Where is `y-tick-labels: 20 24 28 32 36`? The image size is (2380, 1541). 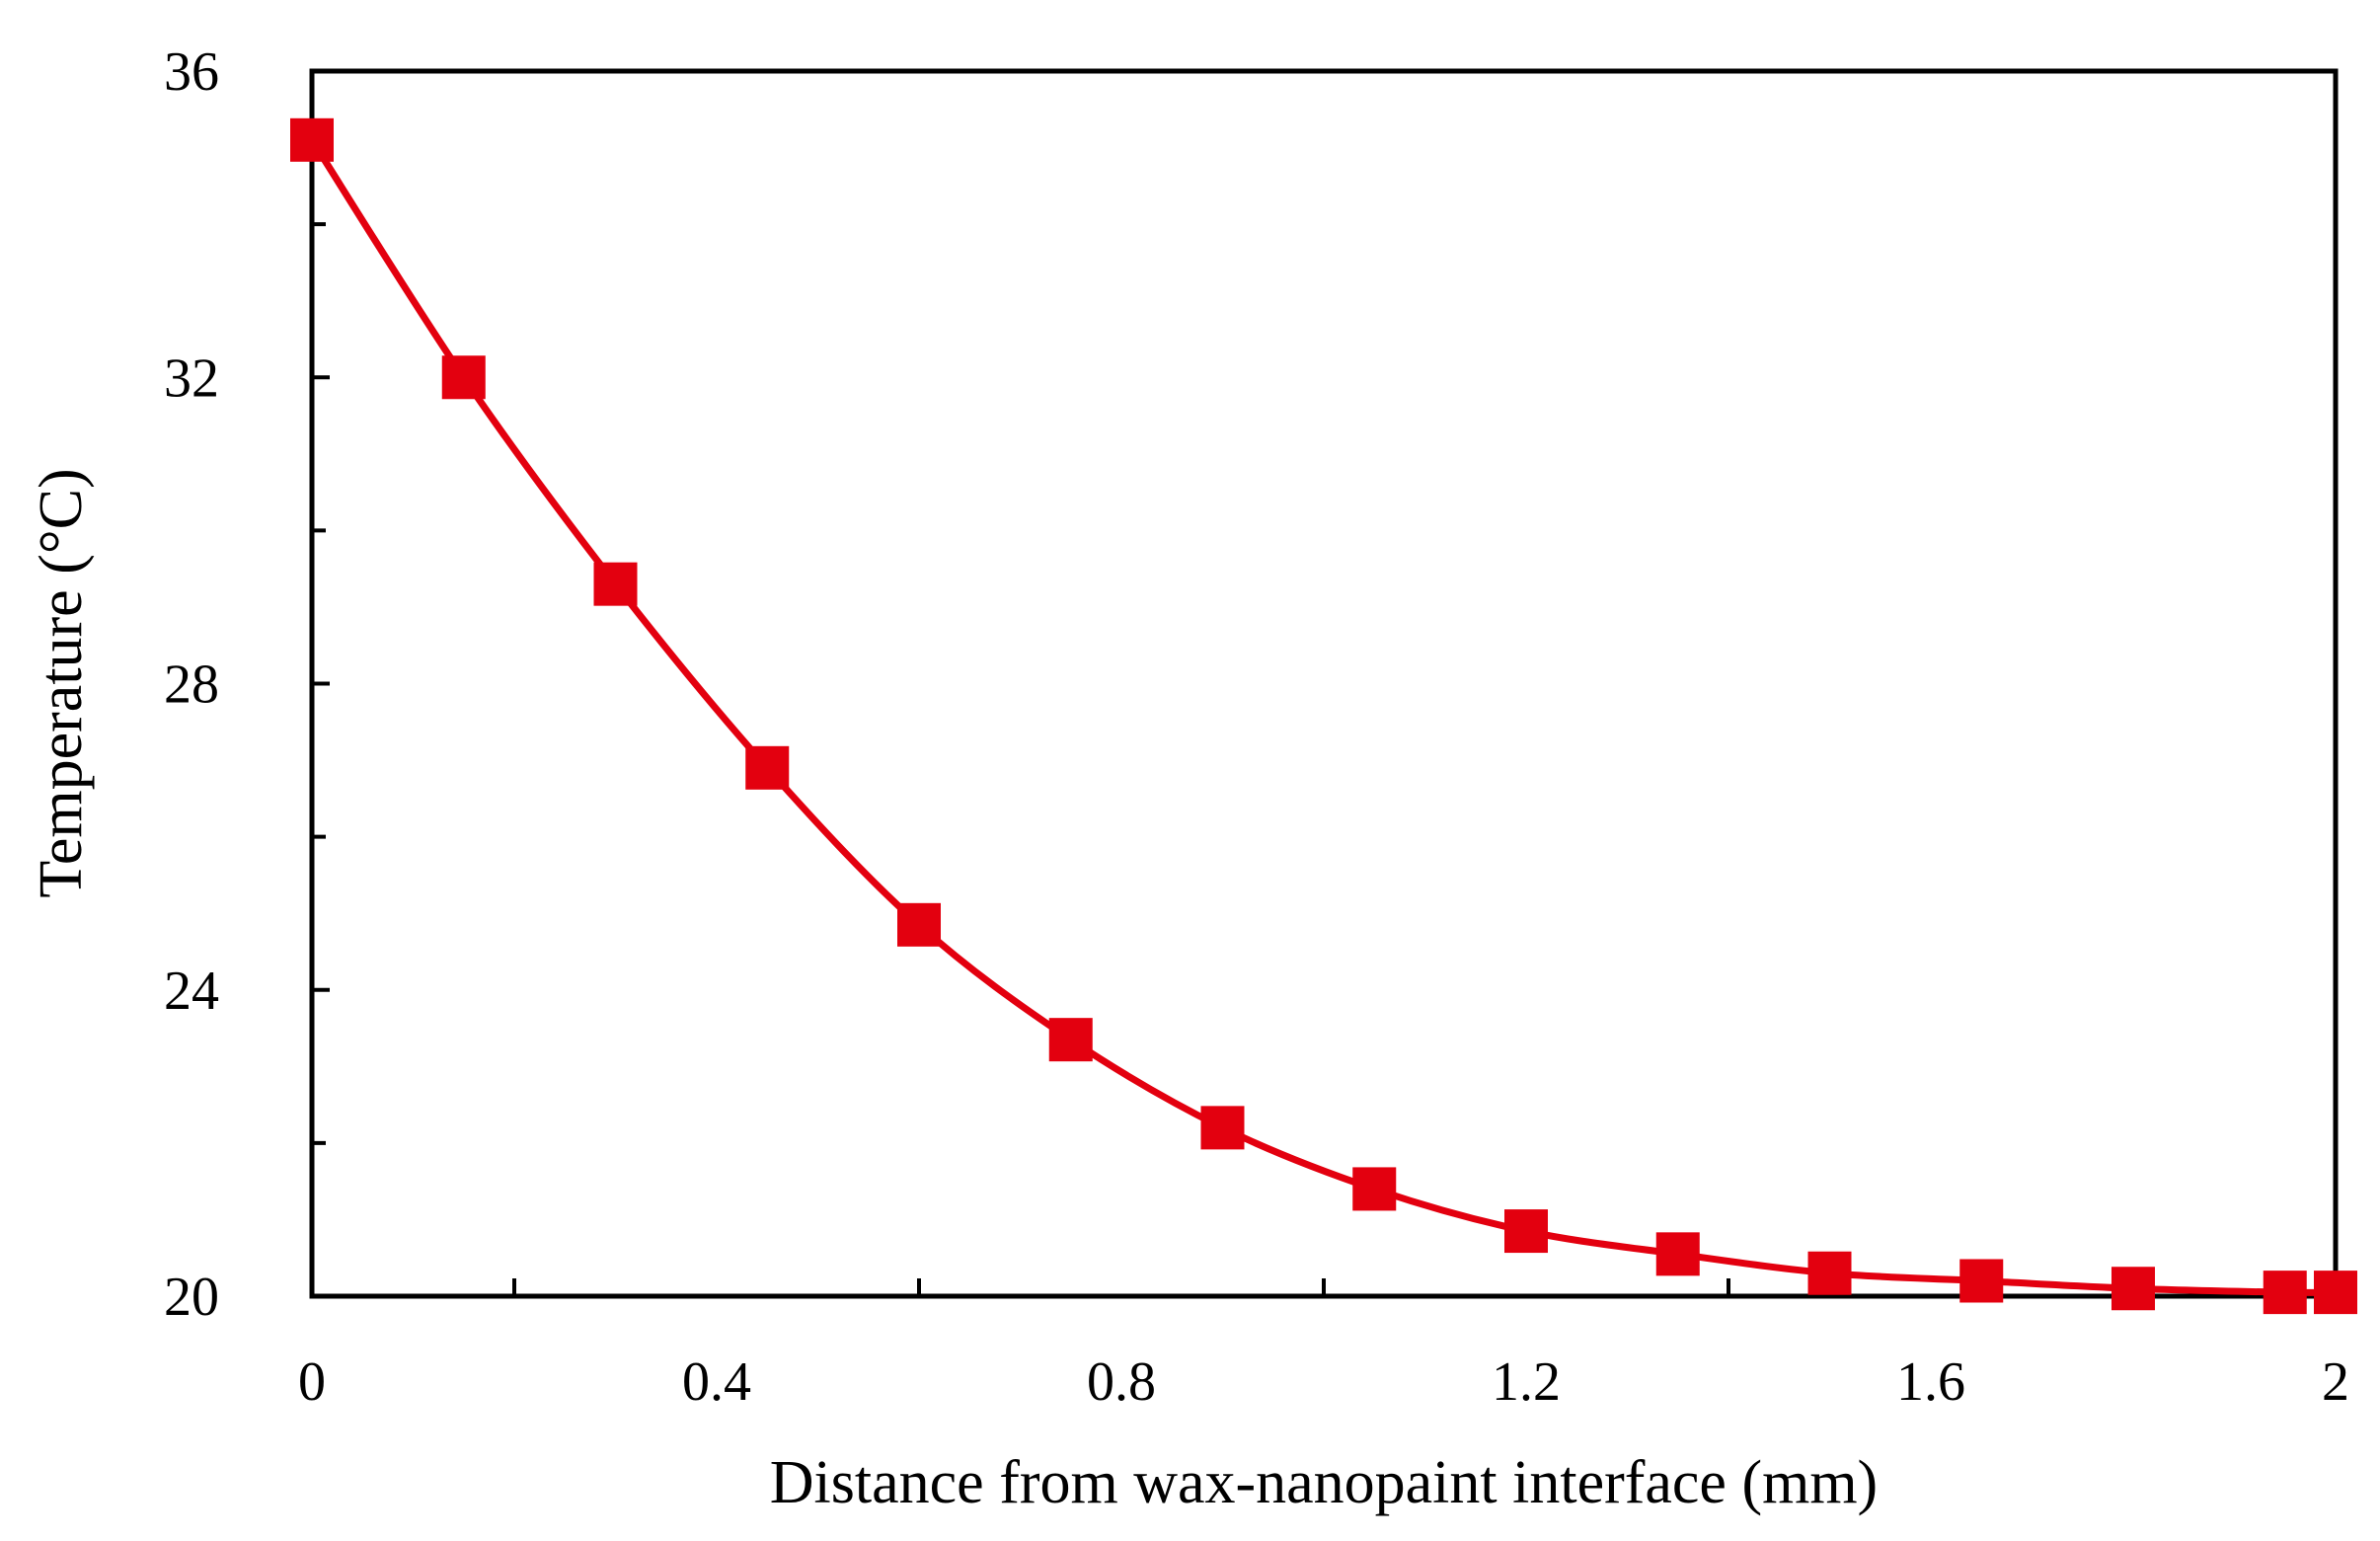 y-tick-labels: 20 24 28 32 36 is located at coordinates (191, 685).